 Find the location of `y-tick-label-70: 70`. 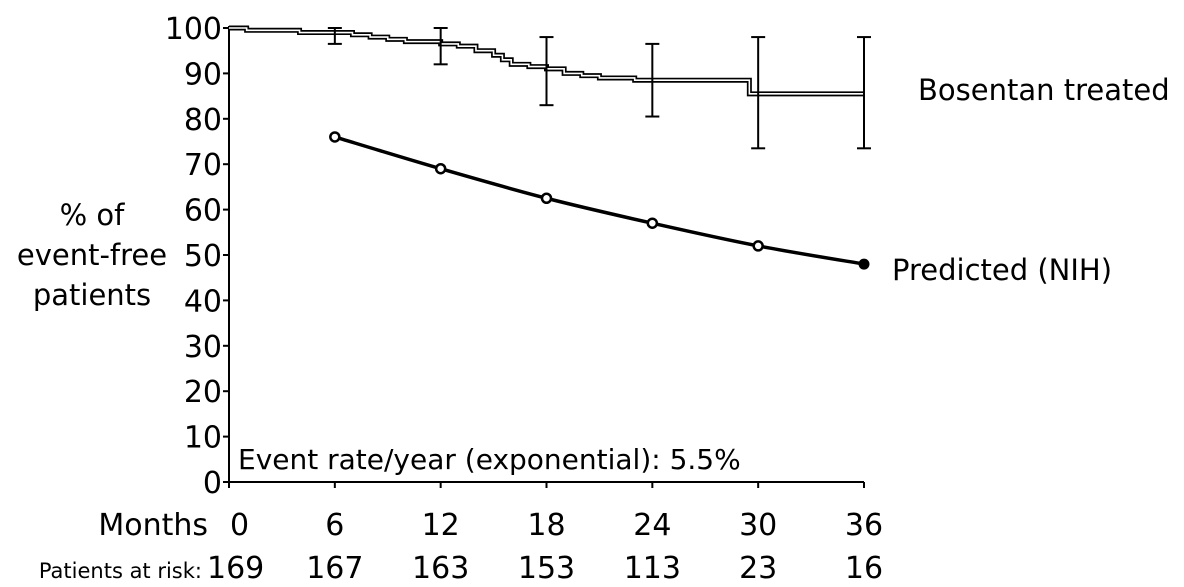

y-tick-label-70: 70 is located at coordinates (203, 165).